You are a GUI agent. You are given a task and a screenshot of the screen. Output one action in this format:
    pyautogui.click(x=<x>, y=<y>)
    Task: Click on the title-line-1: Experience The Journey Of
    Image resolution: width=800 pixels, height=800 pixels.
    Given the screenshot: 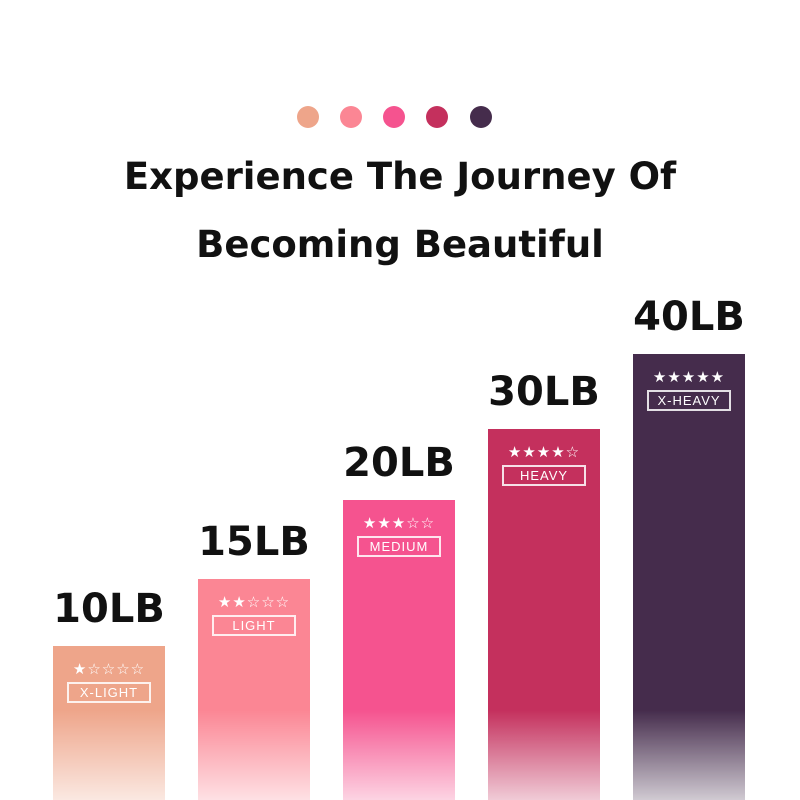 What is the action you would take?
    pyautogui.click(x=400, y=176)
    